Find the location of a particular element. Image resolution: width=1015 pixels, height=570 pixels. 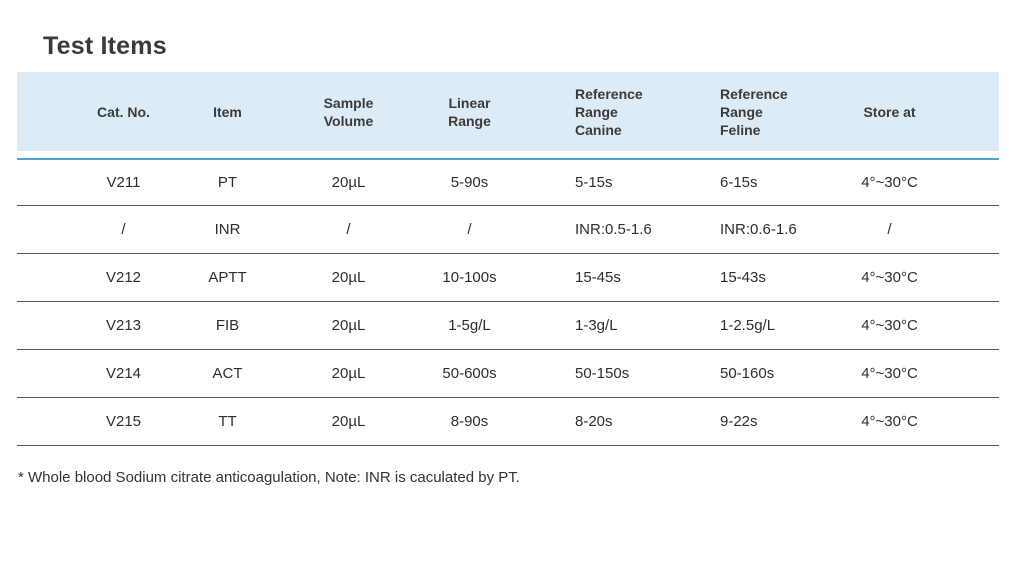

col-header-reference-range-feline: Reference Range Feline is located at coordinates (762, 115).